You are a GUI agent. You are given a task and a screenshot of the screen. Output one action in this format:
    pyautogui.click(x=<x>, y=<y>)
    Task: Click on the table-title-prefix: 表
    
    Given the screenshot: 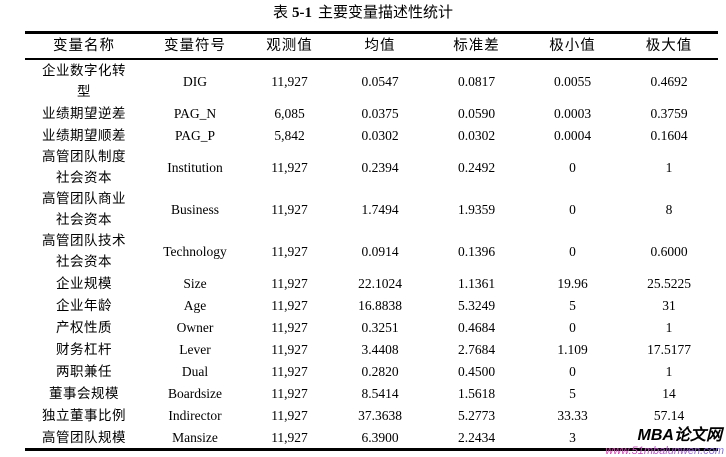 What is the action you would take?
    pyautogui.click(x=280, y=13)
    